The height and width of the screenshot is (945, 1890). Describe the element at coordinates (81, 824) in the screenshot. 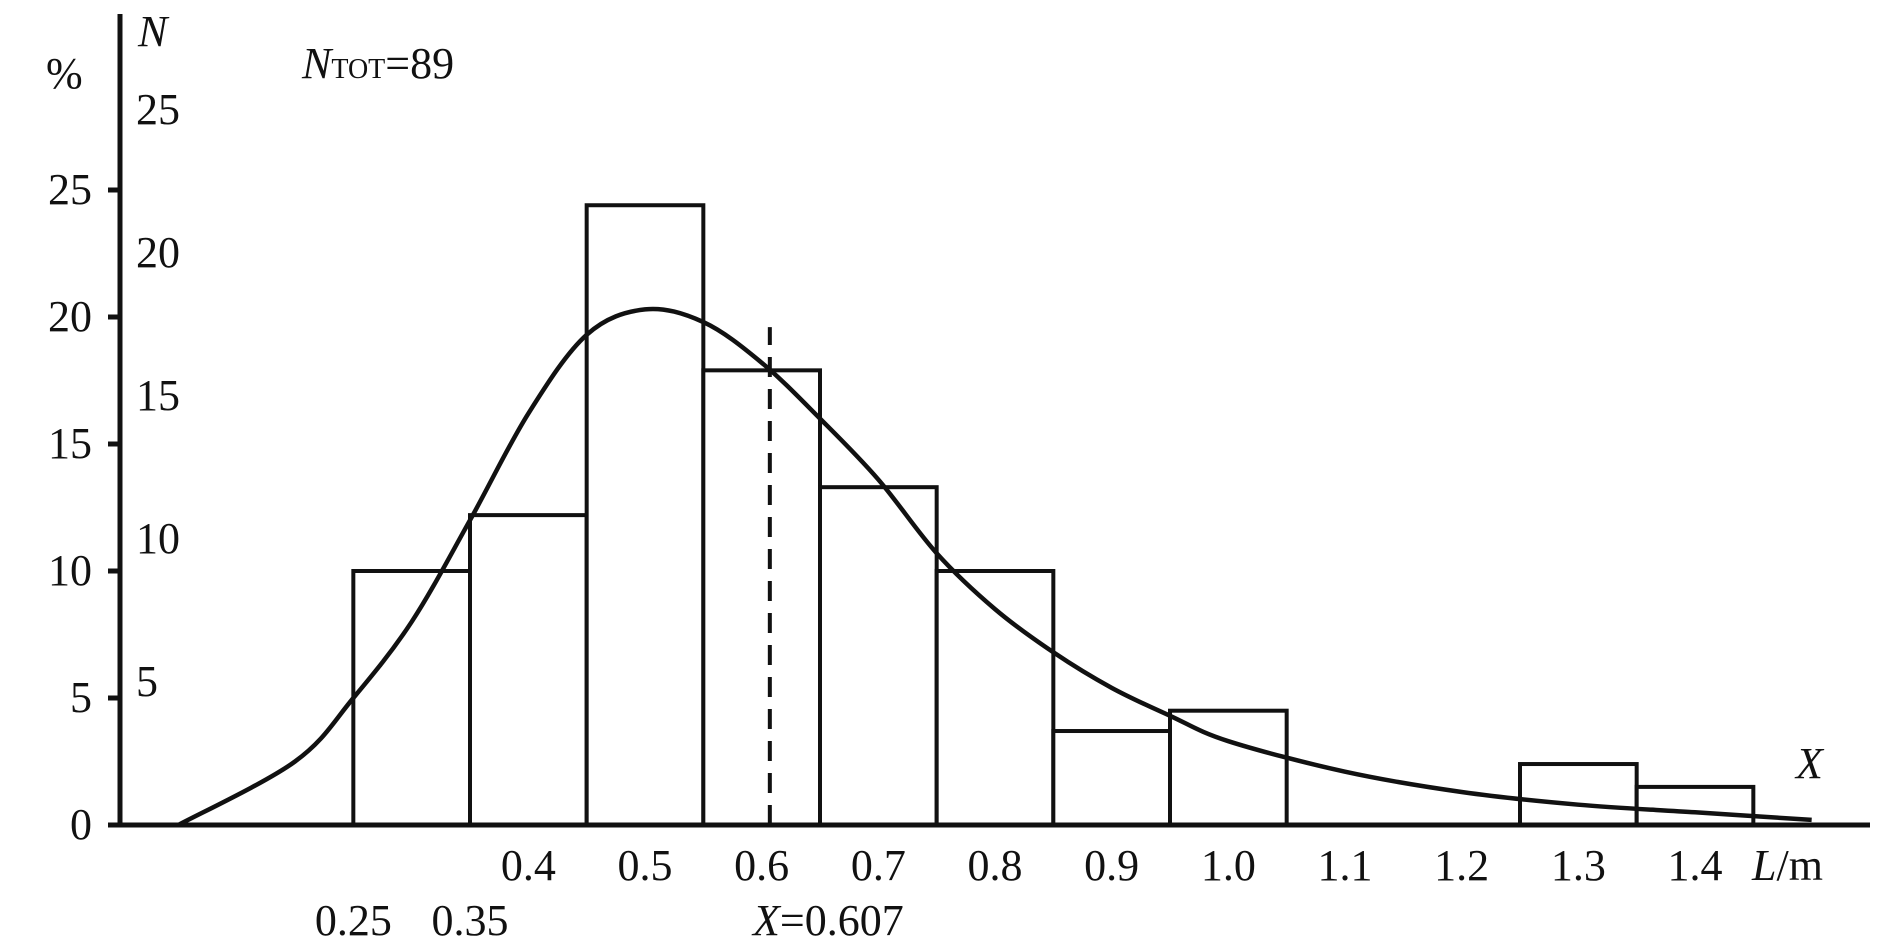

I see `y-left-tick-label: 0` at that location.